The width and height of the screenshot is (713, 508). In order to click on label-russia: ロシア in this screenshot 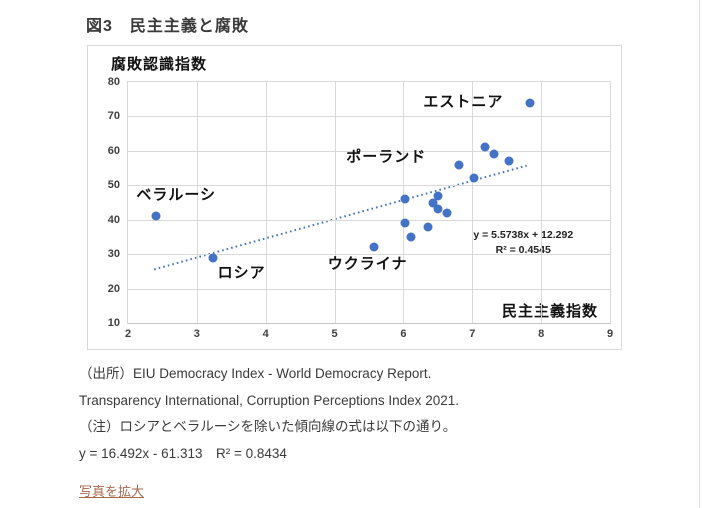, I will do `click(241, 273)`.